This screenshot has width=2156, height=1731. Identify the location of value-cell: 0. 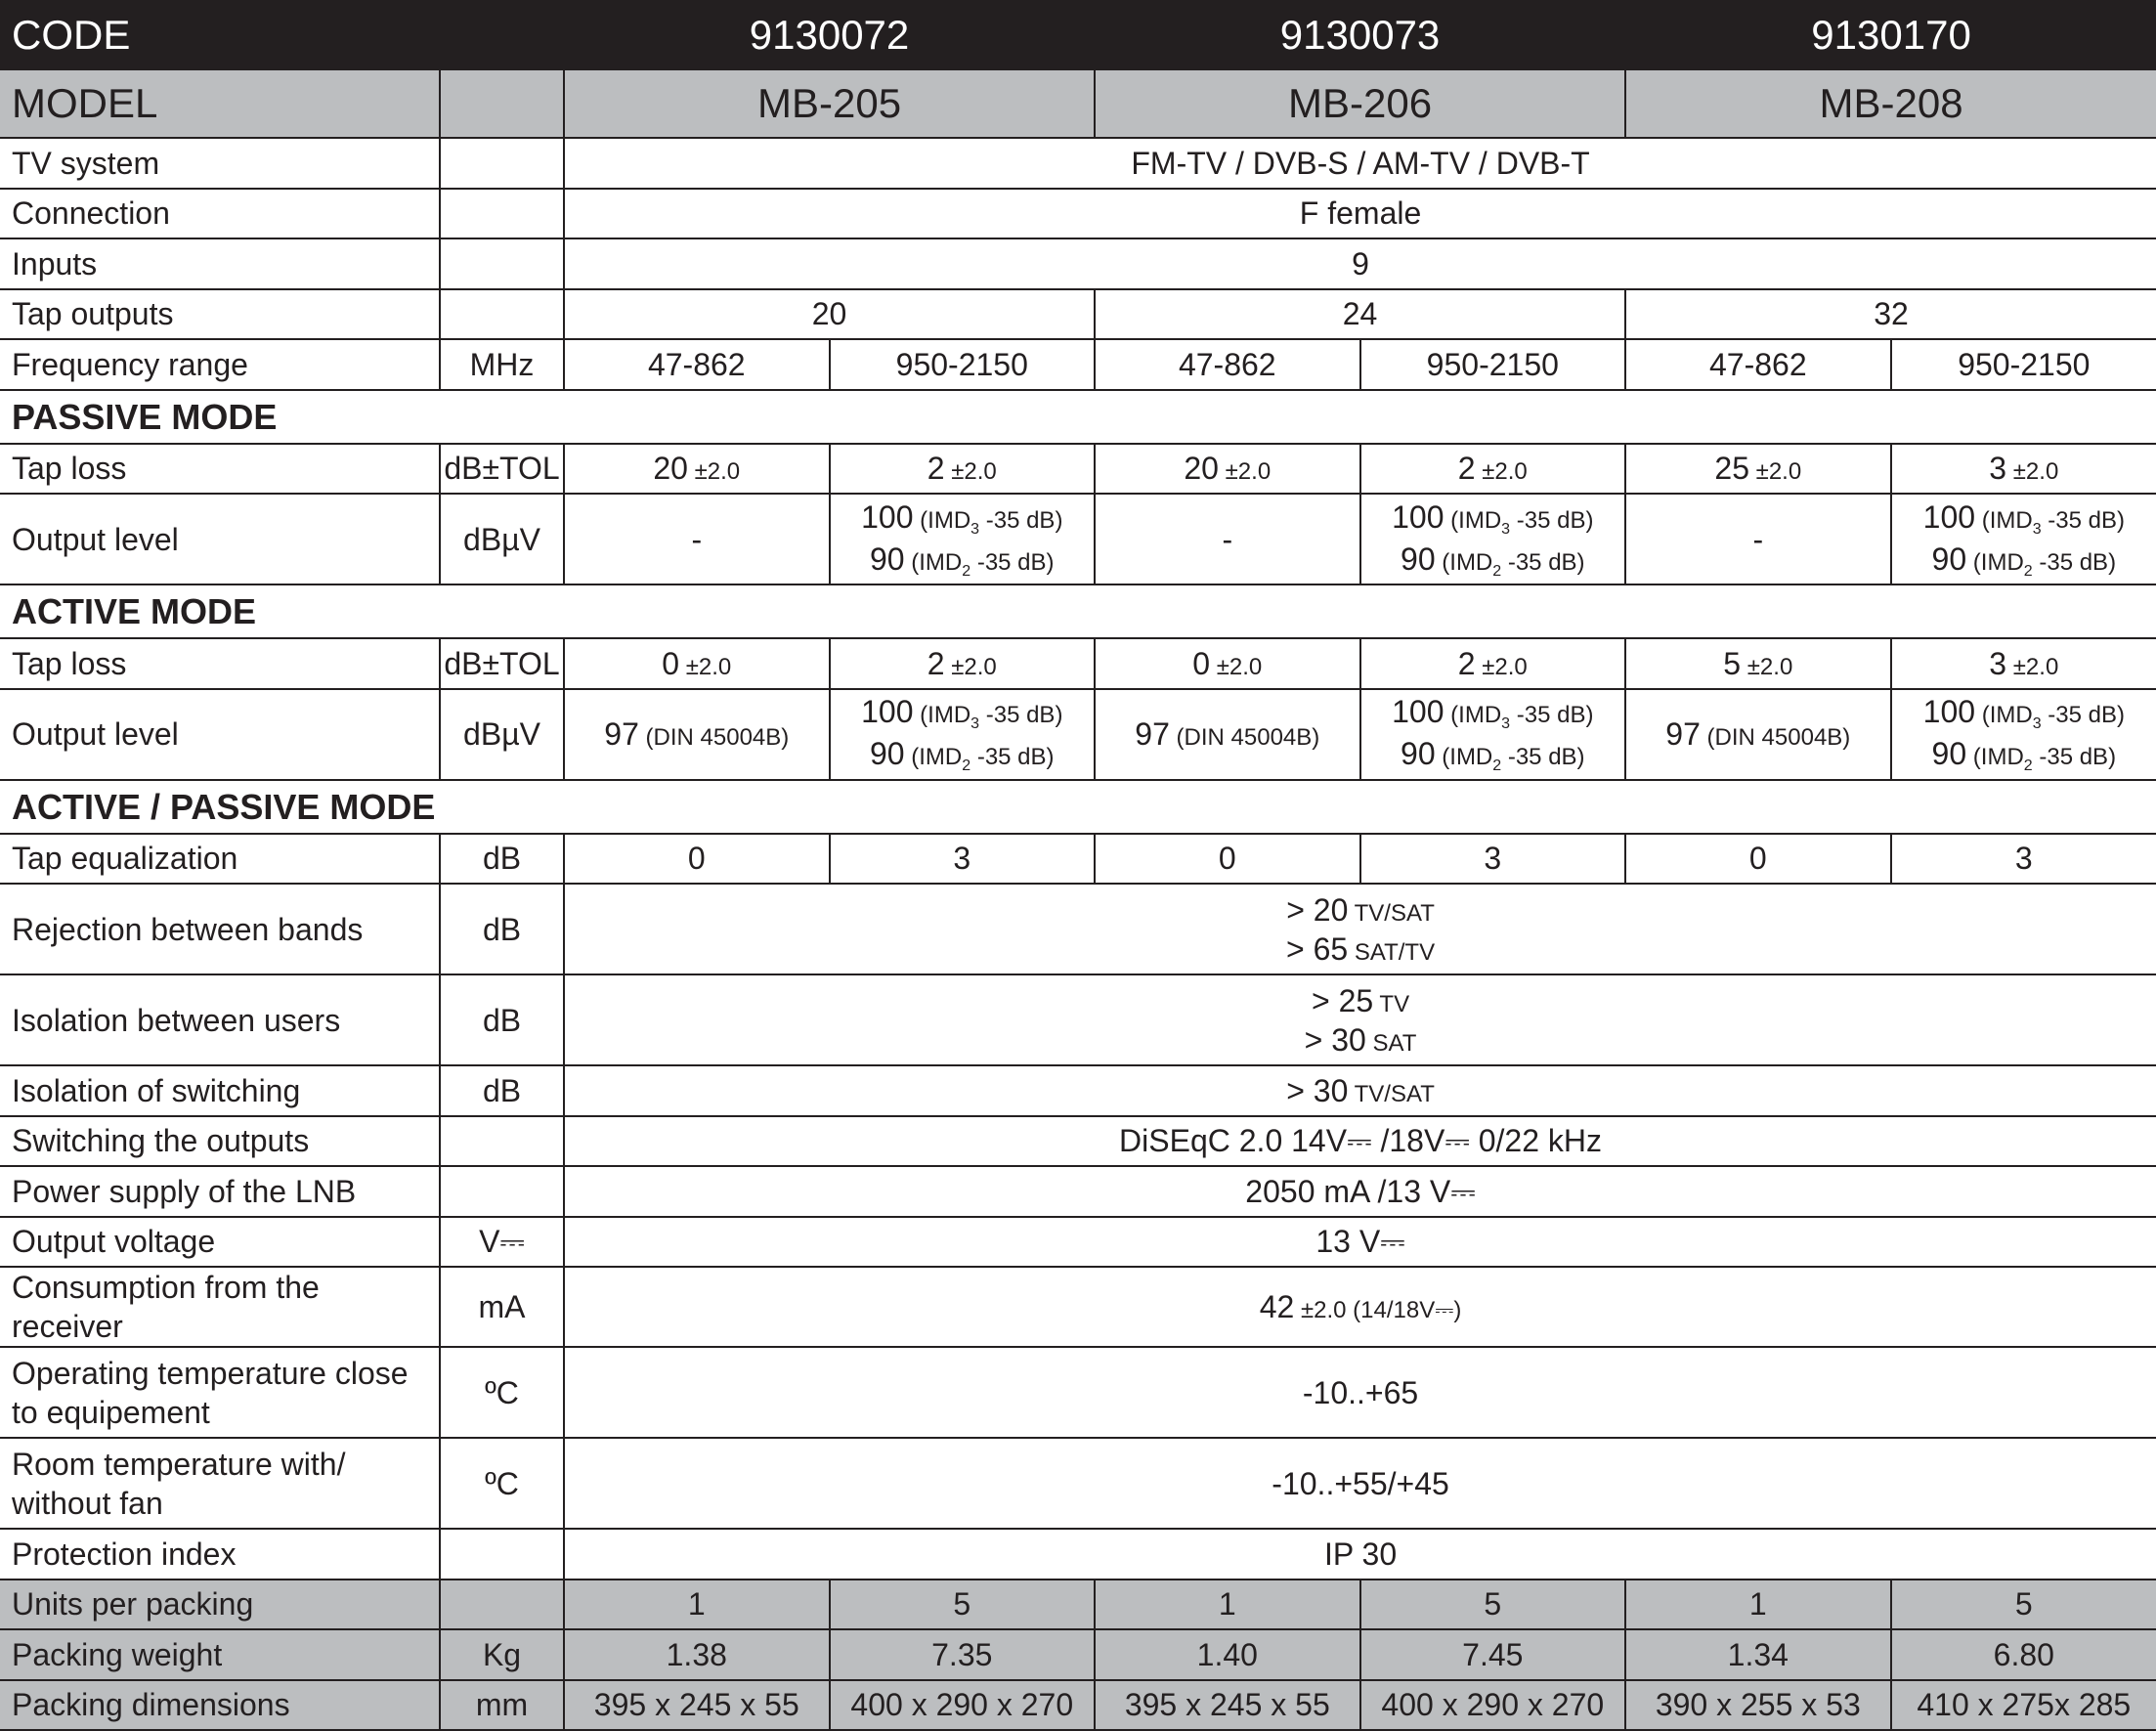
(697, 859).